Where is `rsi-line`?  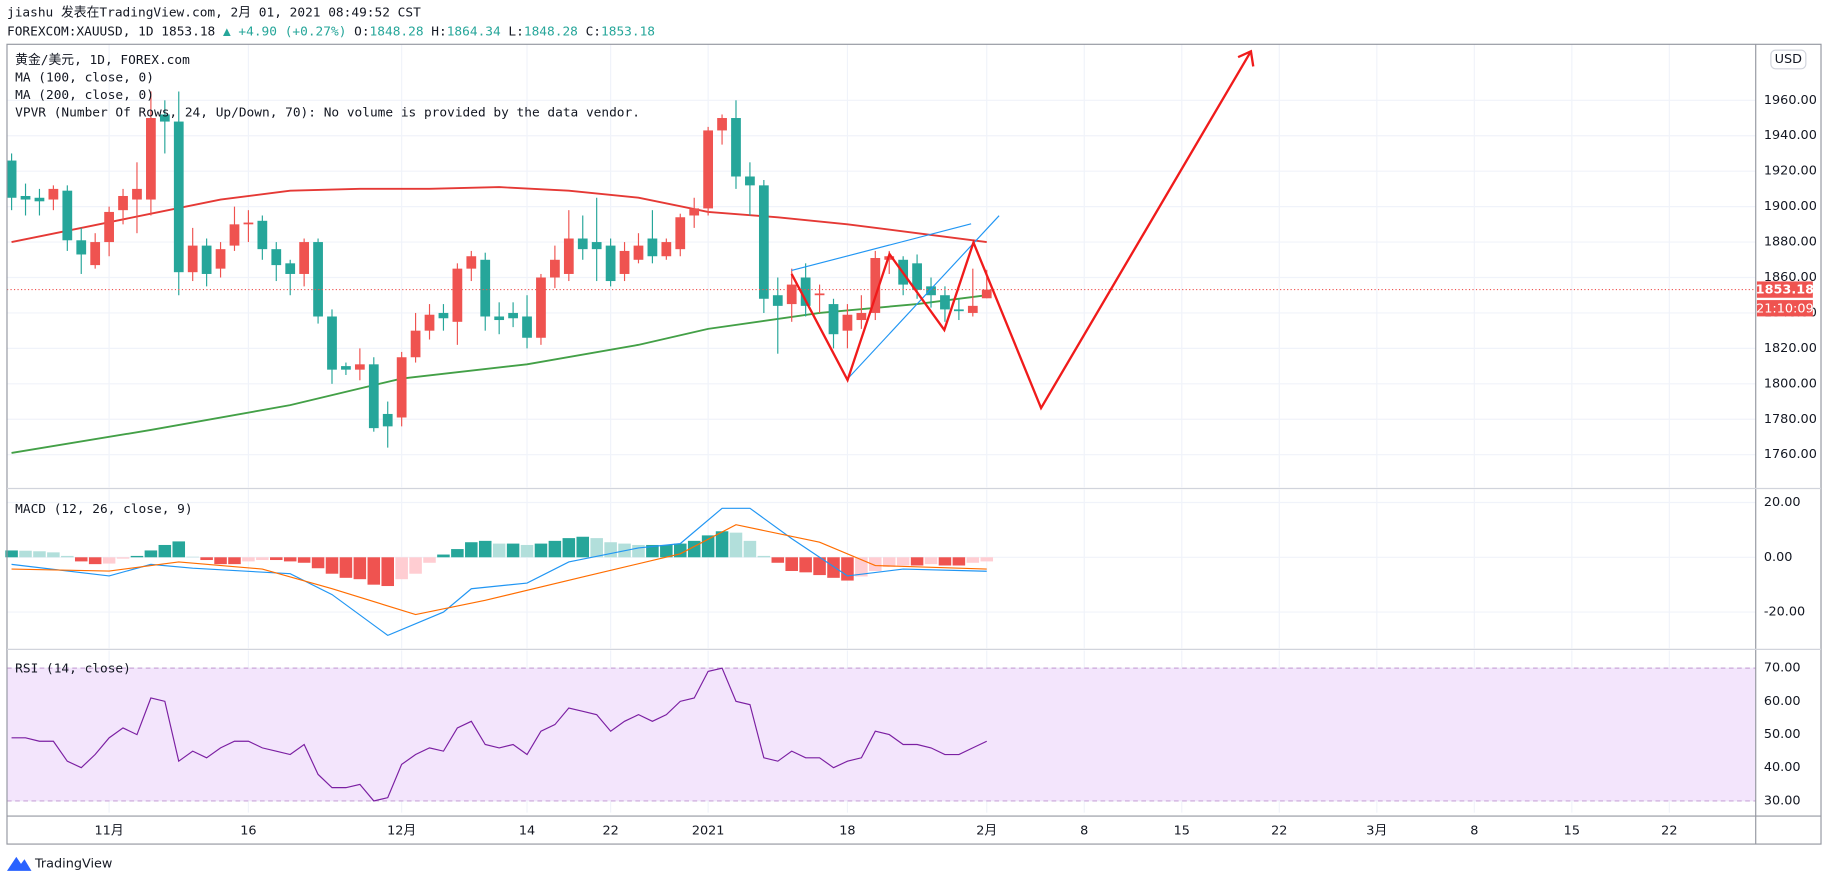 rsi-line is located at coordinates (499, 734).